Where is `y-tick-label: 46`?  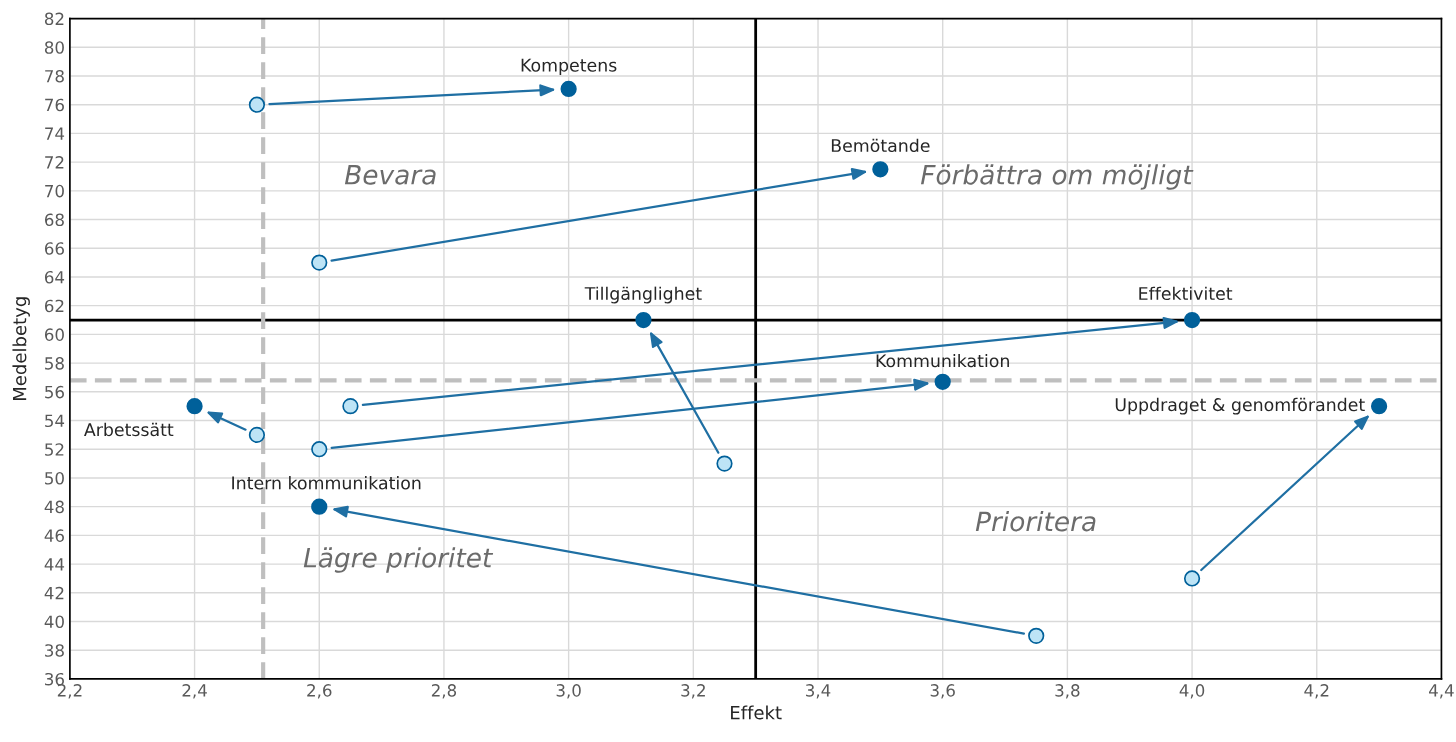 y-tick-label: 46 is located at coordinates (54, 535).